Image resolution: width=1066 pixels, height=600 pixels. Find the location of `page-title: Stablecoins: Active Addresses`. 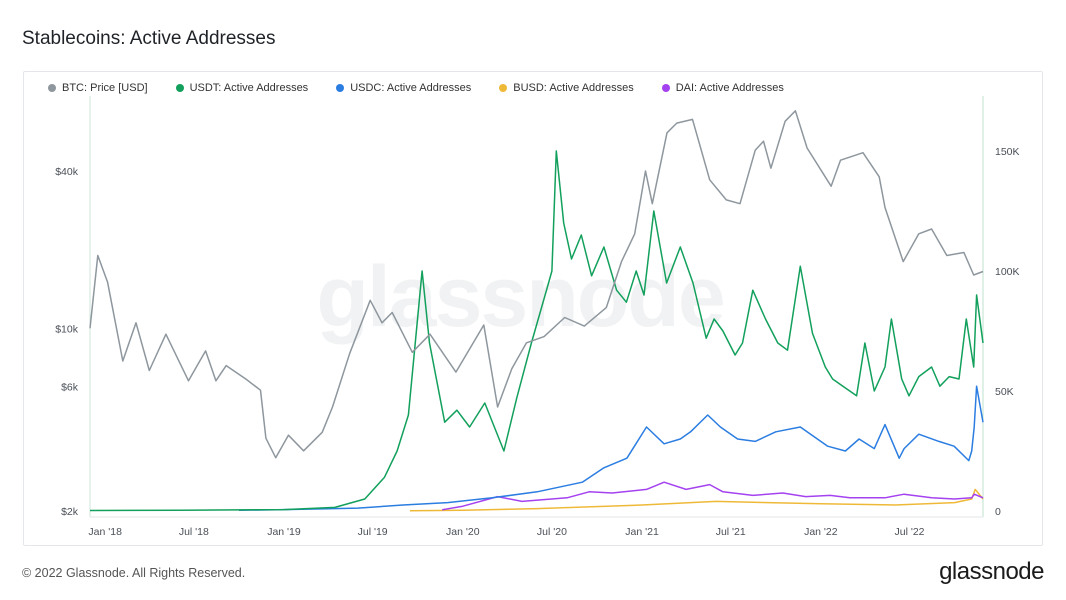

page-title: Stablecoins: Active Addresses is located at coordinates (149, 38).